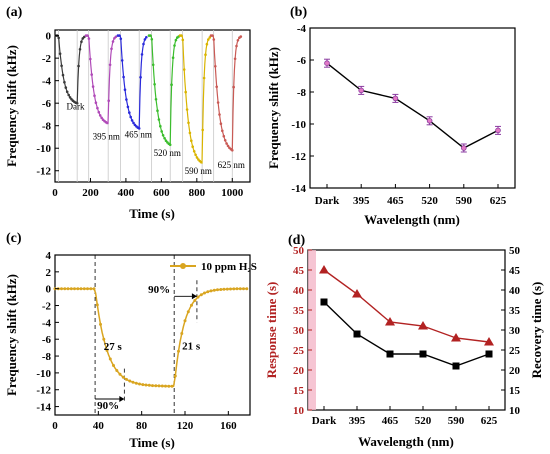 The height and width of the screenshot is (454, 550). What do you see at coordinates (152, 442) in the screenshot?
I see `panel-c-x-axis-title: Time (s)` at bounding box center [152, 442].